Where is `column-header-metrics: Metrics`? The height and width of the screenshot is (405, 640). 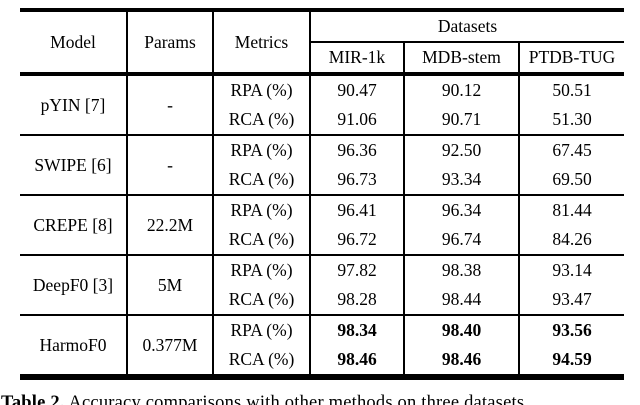 column-header-metrics: Metrics is located at coordinates (261, 42).